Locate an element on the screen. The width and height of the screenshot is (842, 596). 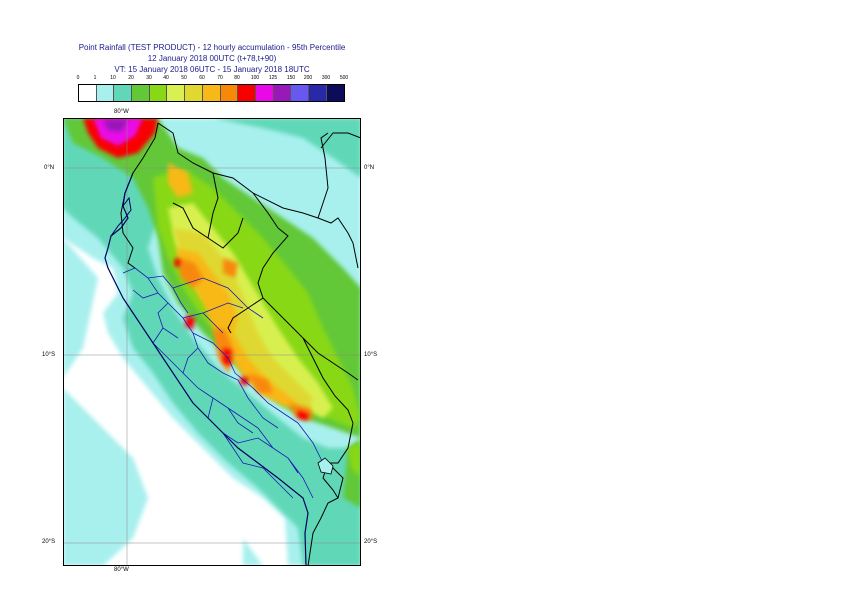
title-line-2: 12 January 2018 00UTC (t+78,t+90) is located at coordinates (212, 58).